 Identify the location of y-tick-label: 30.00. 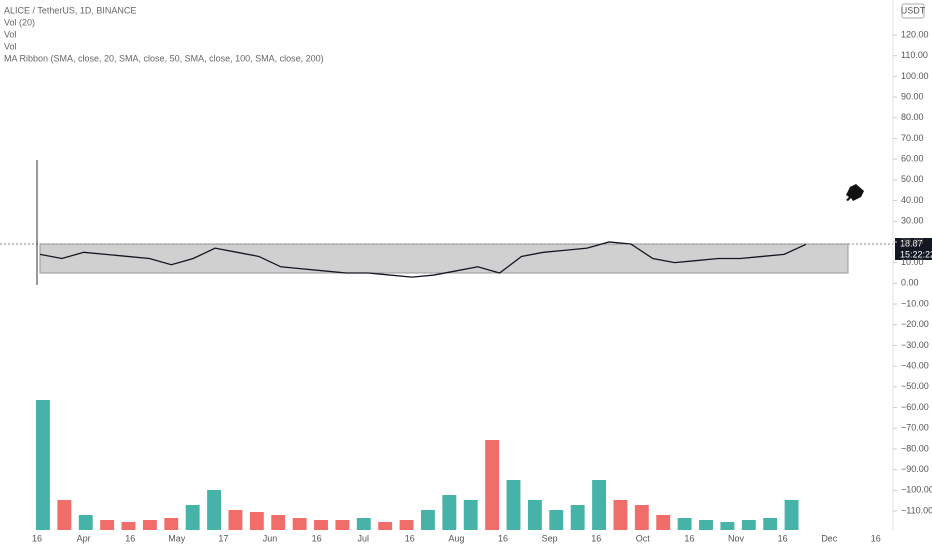
(912, 221).